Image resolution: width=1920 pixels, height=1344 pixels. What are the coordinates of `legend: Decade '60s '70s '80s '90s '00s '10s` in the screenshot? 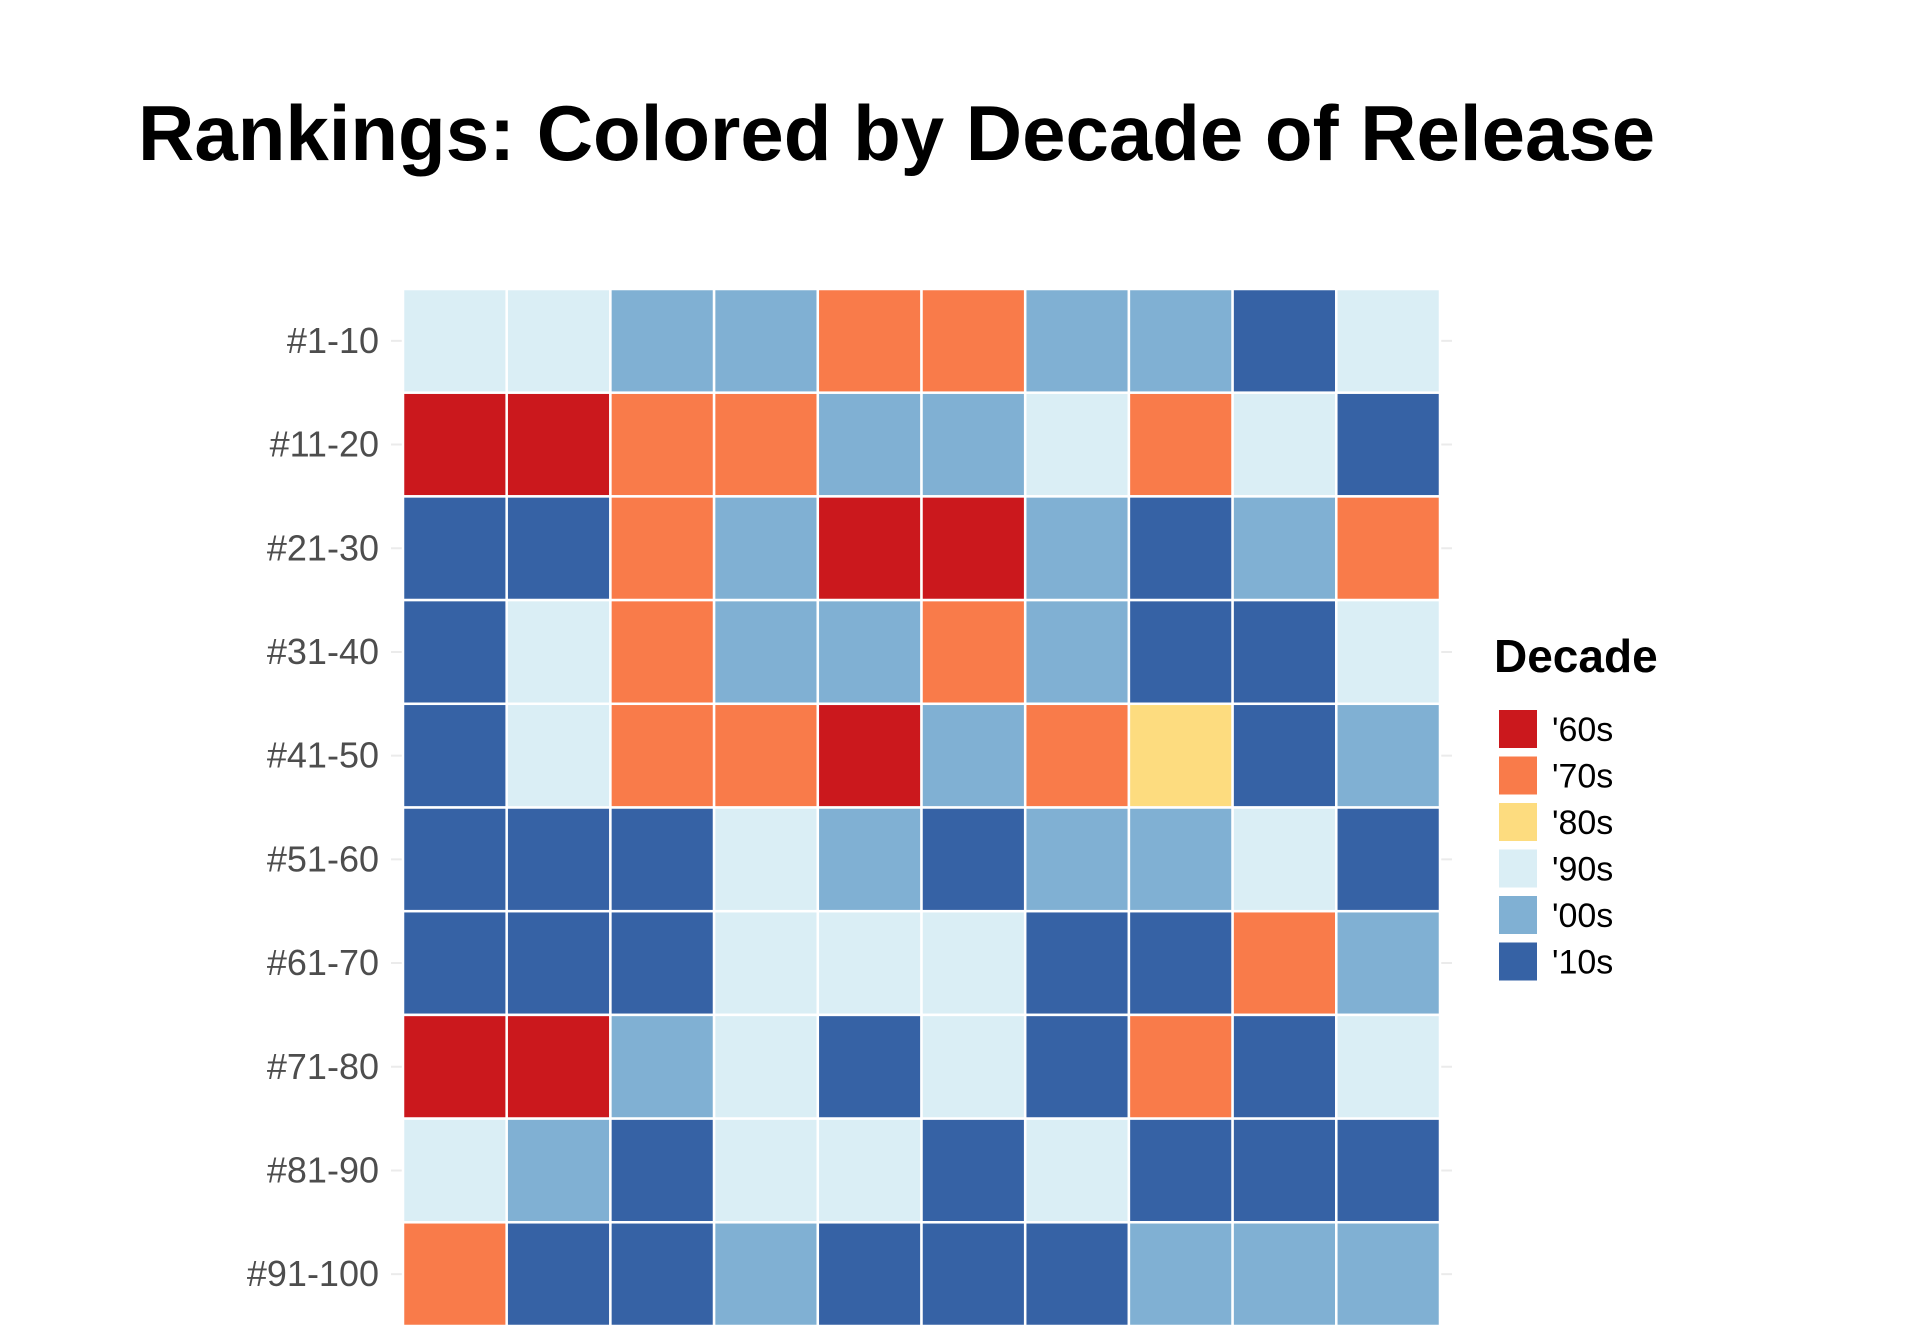 It's located at (1576, 806).